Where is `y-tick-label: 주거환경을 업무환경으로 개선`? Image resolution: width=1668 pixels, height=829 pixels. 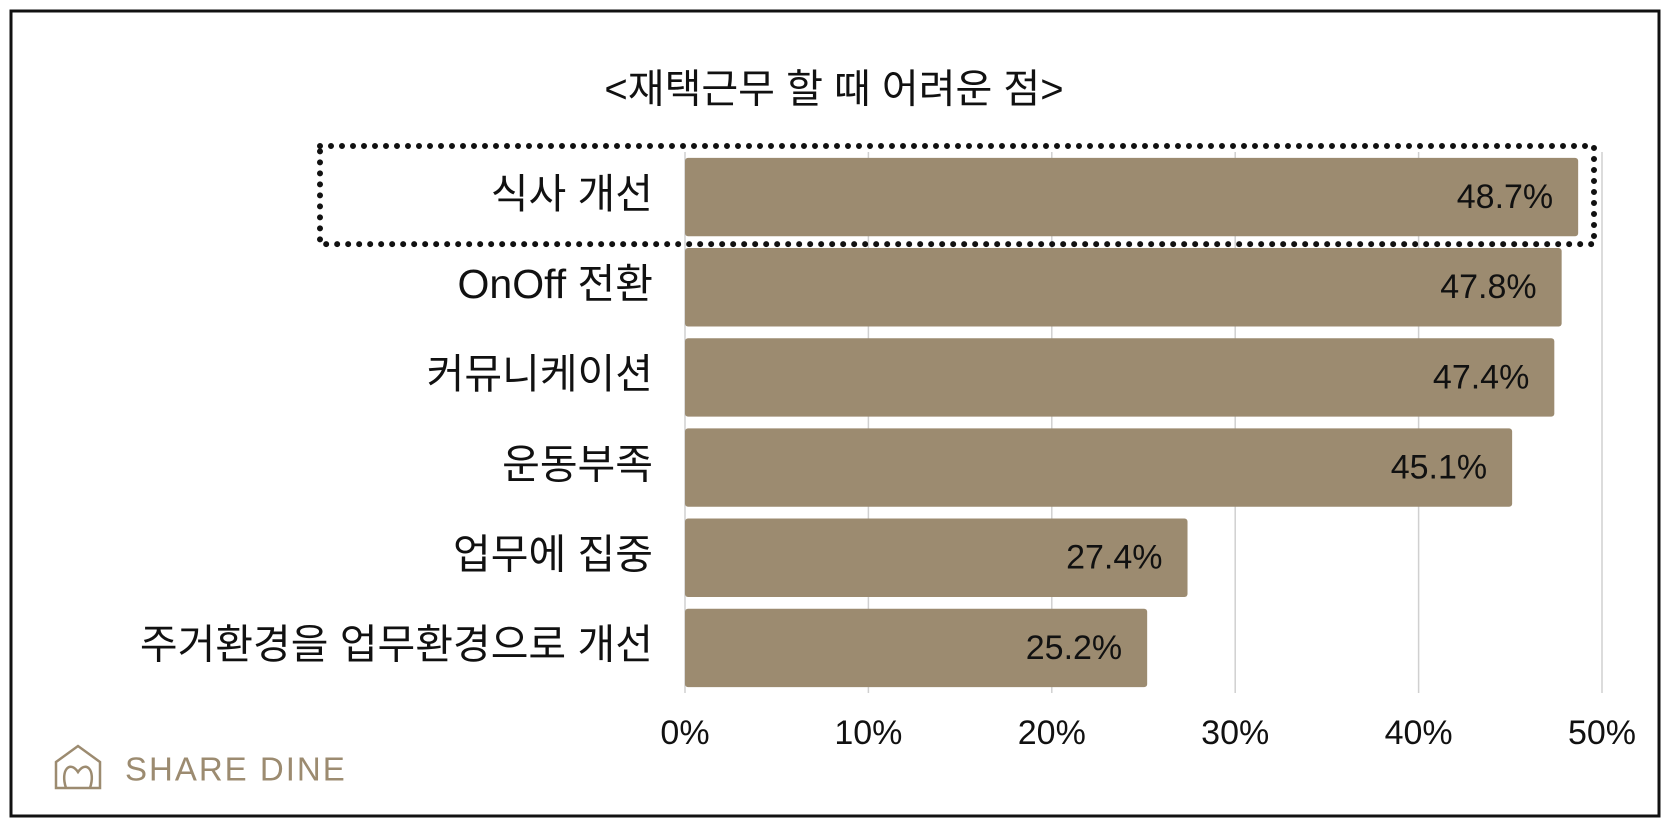 y-tick-label: 주거환경을 업무환경으로 개선 is located at coordinates (396, 645).